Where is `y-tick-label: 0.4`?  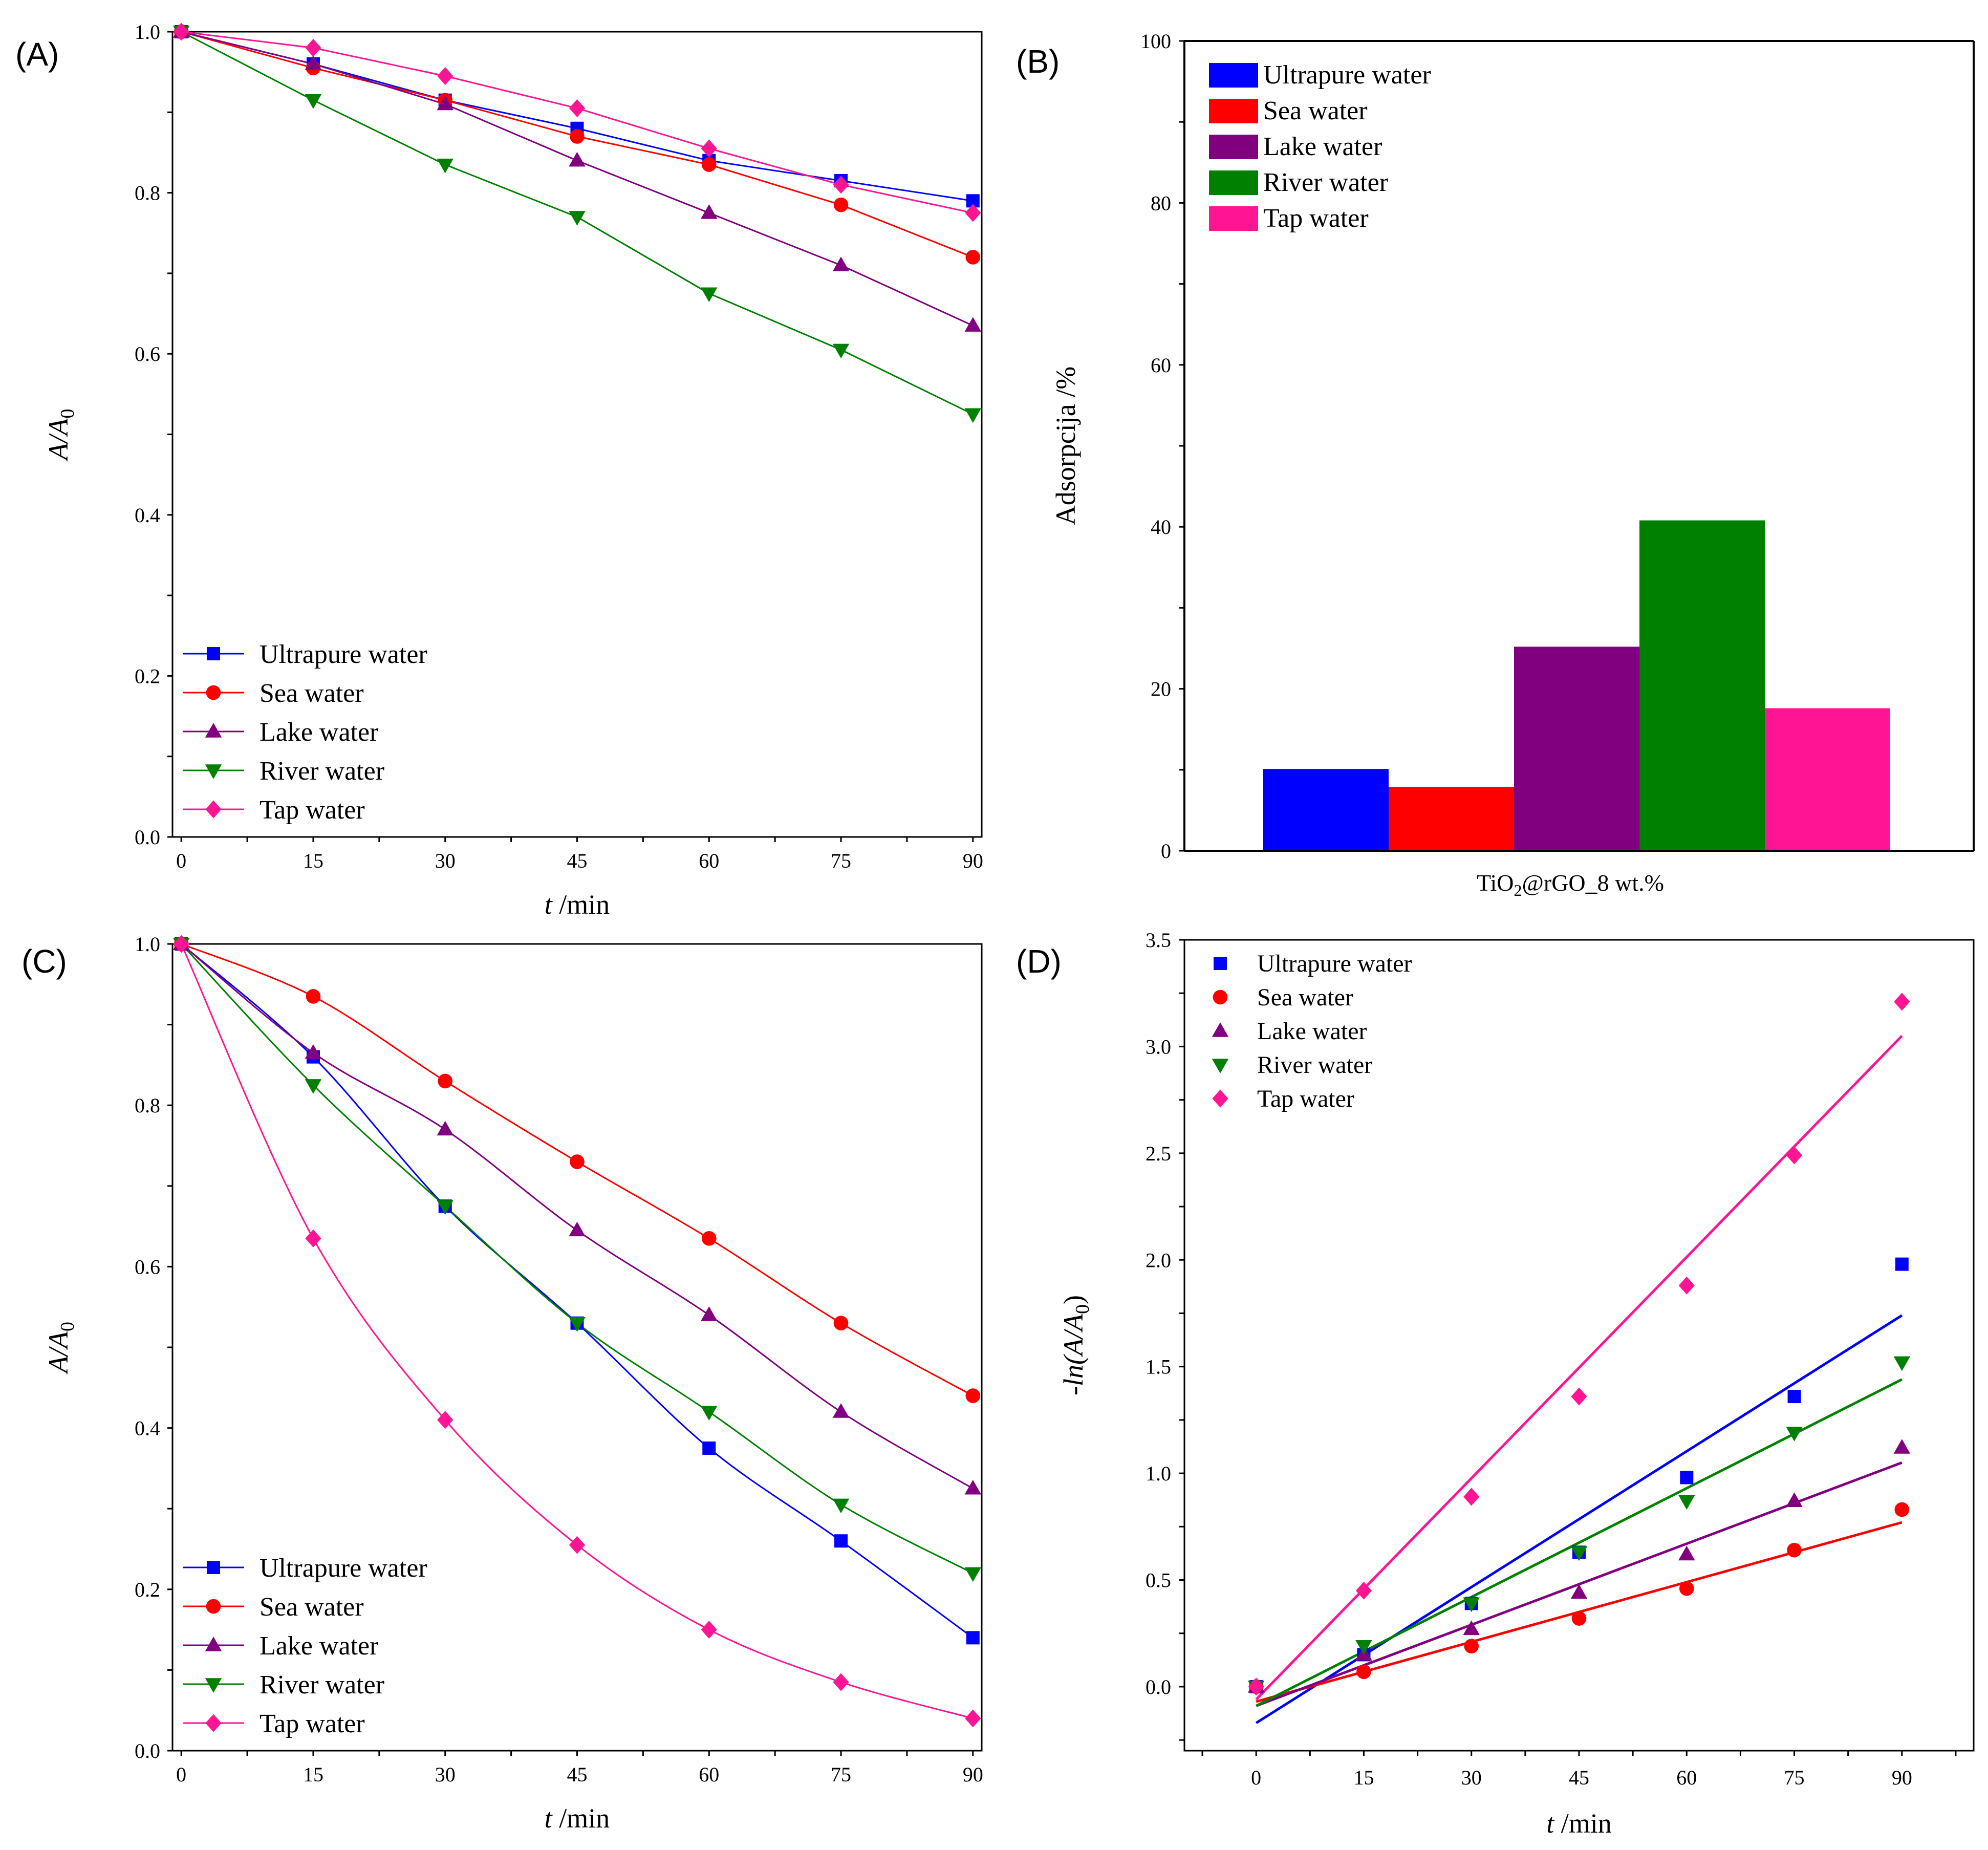
y-tick-label: 0.4 is located at coordinates (147, 1429).